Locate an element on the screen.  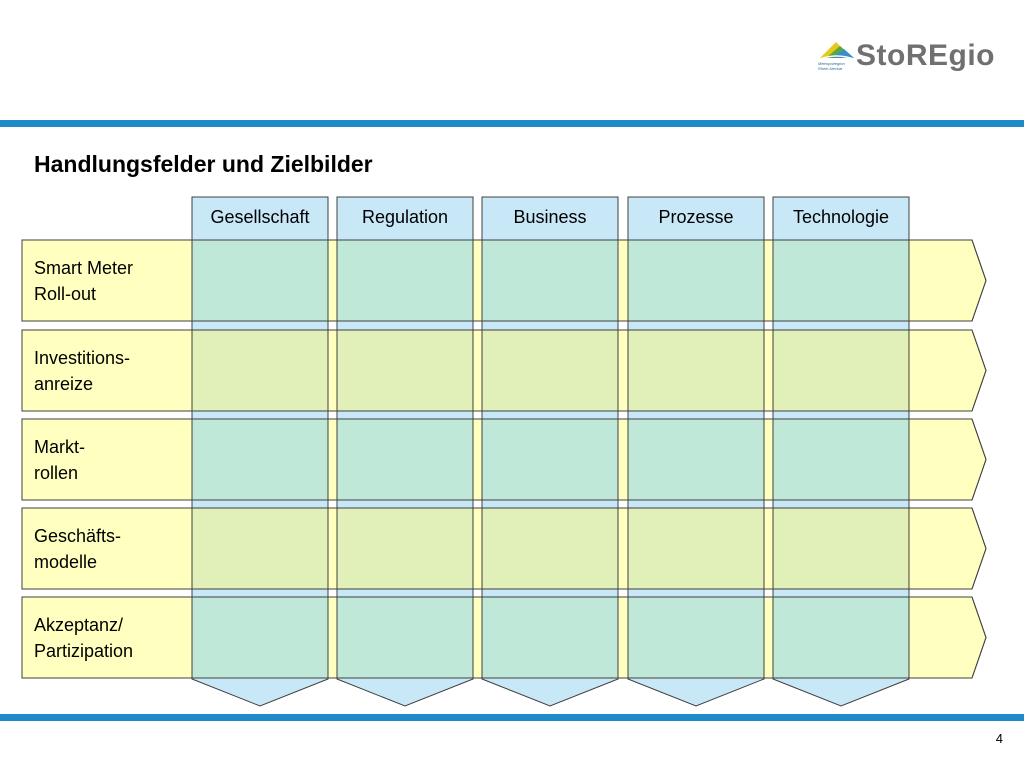
column-label: Business is located at coordinates (550, 217).